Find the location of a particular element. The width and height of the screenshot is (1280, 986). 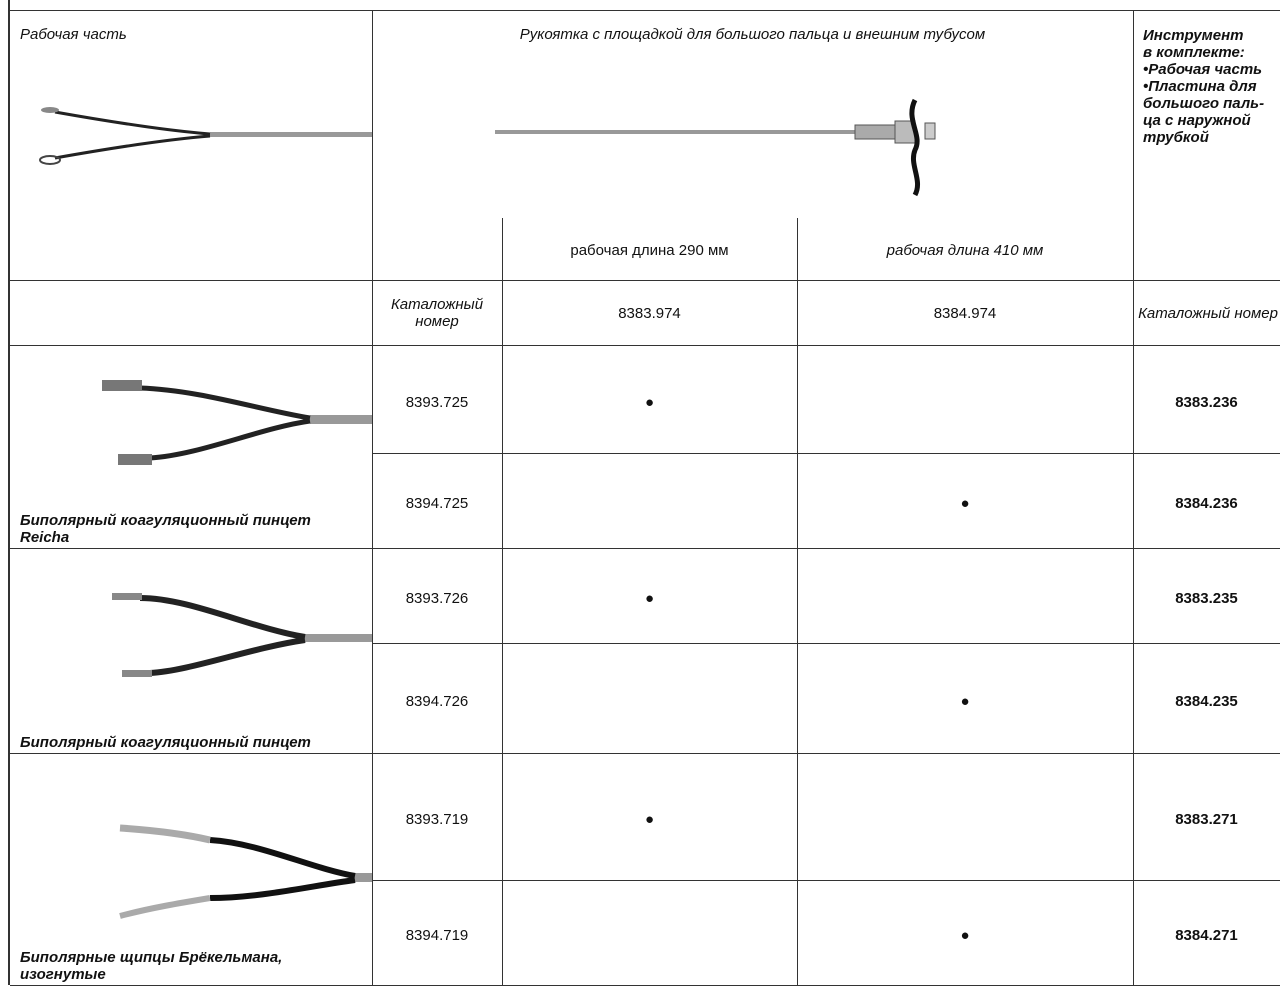

working-part-image is located at coordinates (205, 136).